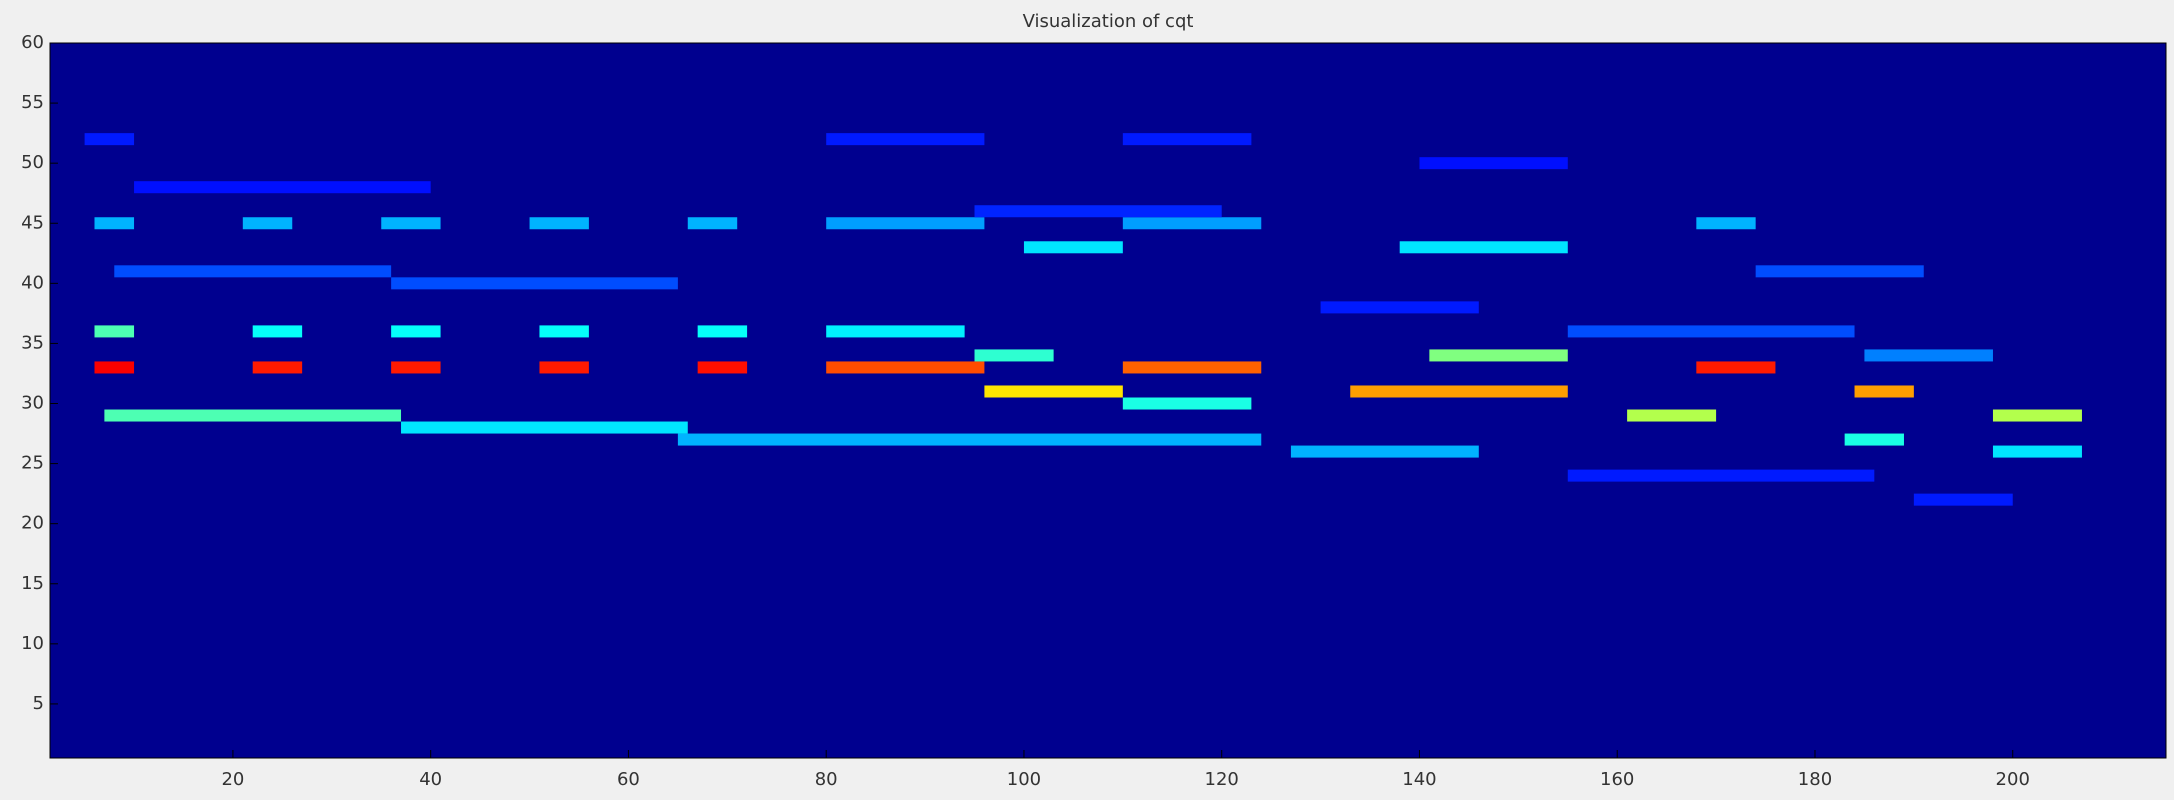  What do you see at coordinates (628, 779) in the screenshot?
I see `x-tick-label: 60` at bounding box center [628, 779].